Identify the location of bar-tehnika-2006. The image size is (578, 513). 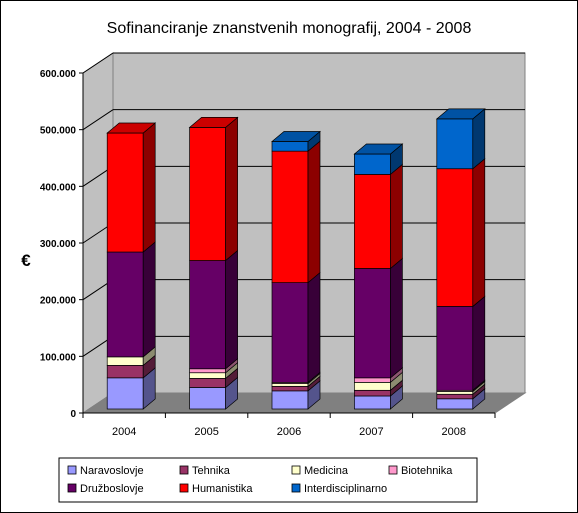
(290, 388).